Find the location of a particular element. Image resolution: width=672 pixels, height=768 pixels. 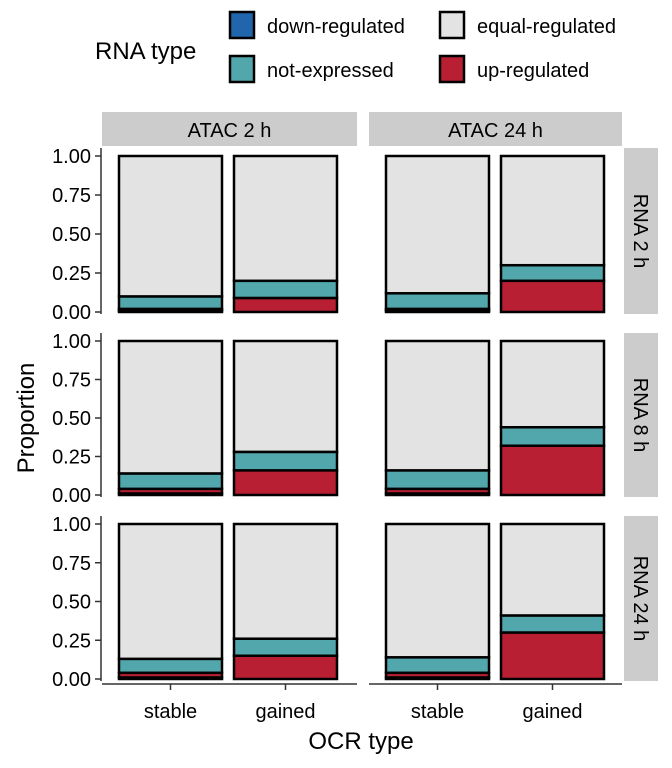

row-strip-rna-24-h is located at coordinates (641, 598).